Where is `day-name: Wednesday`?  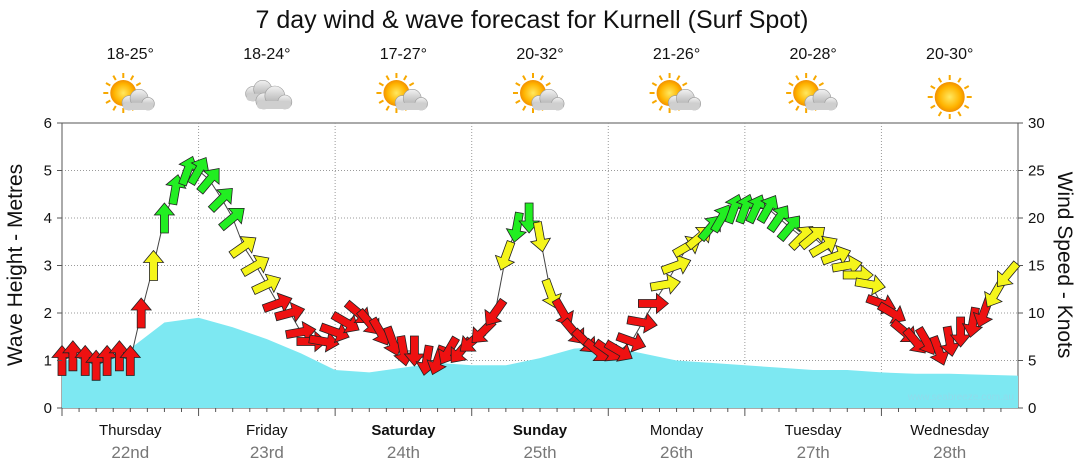
day-name: Wednesday is located at coordinates (949, 430).